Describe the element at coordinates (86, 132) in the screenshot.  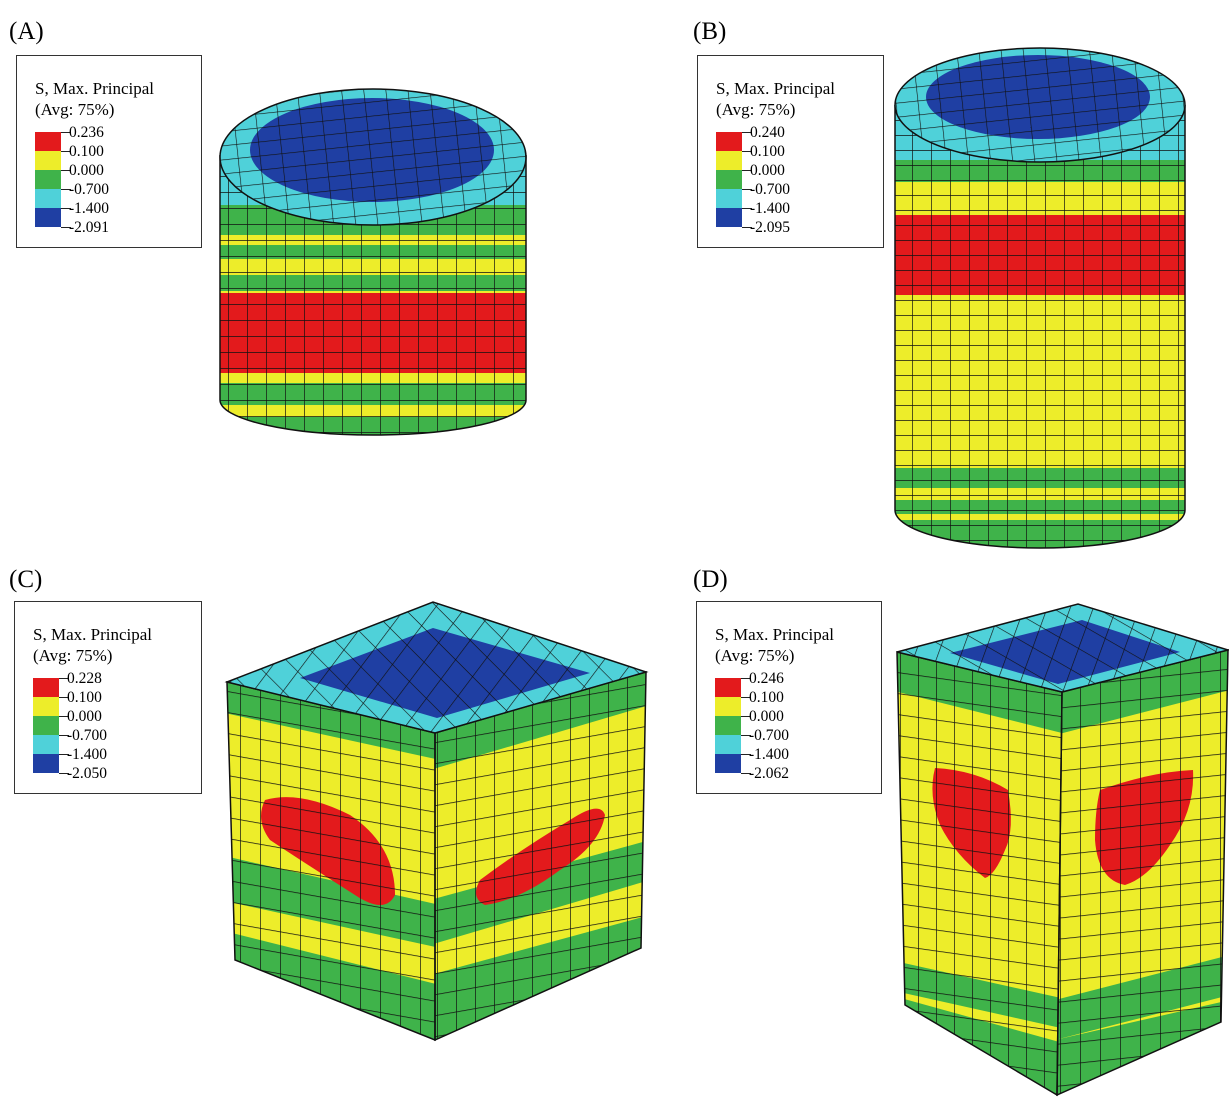
I see `legend-value: 0.236` at that location.